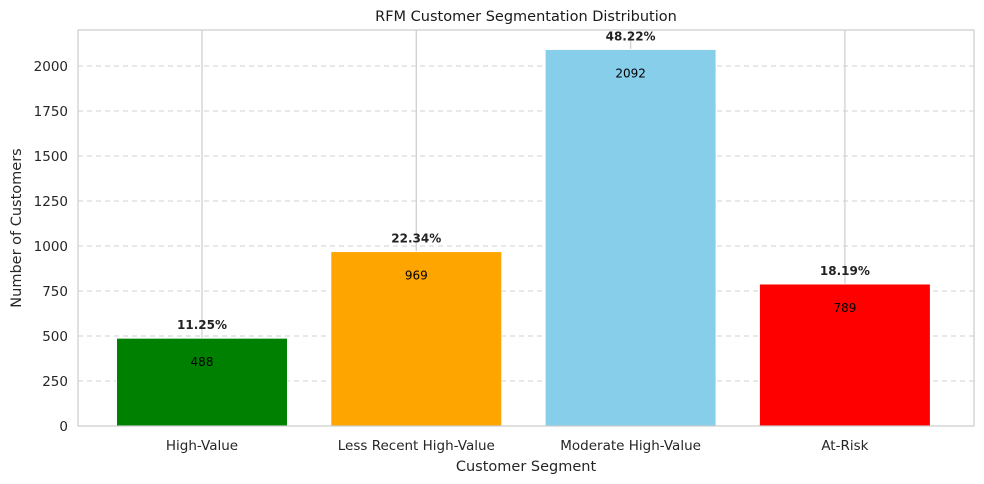 Image resolution: width=984 pixels, height=484 pixels. I want to click on x-tick-label: Moderate High-Value, so click(630, 446).